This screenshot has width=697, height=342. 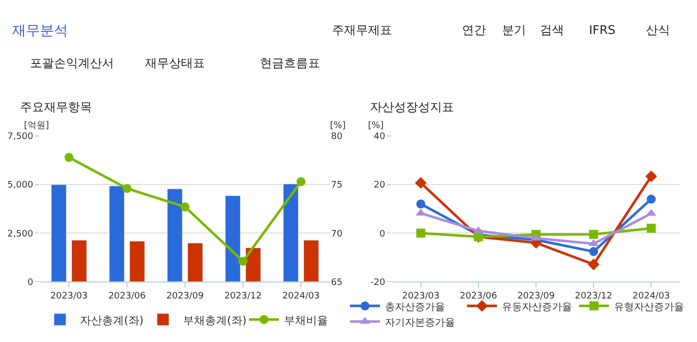 What do you see at coordinates (658, 30) in the screenshot?
I see `text: 산식` at bounding box center [658, 30].